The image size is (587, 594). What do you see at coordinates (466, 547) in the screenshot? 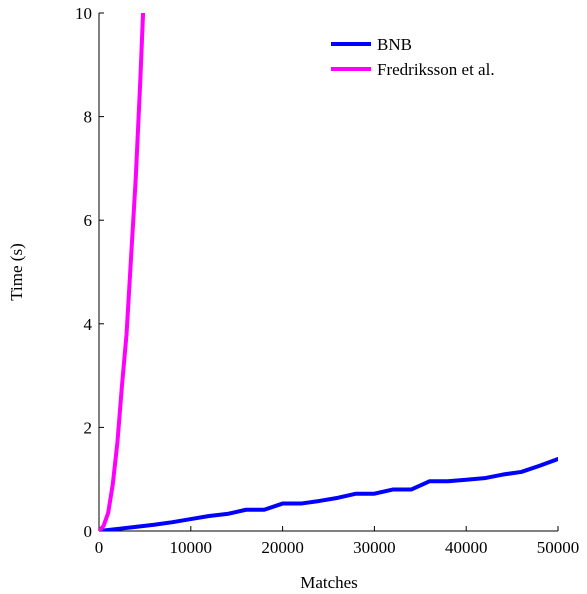
I see `x-tick-label: 40000` at bounding box center [466, 547].